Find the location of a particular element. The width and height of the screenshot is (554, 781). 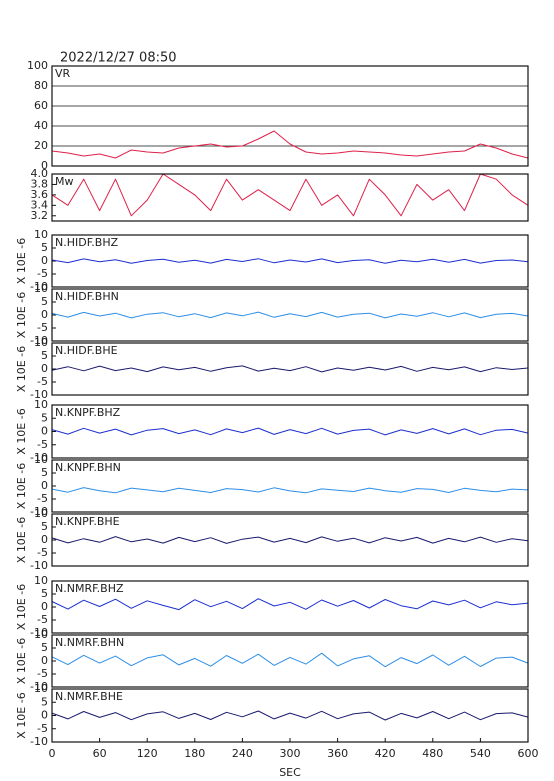

x-axis-label: SEC is located at coordinates (290, 772).